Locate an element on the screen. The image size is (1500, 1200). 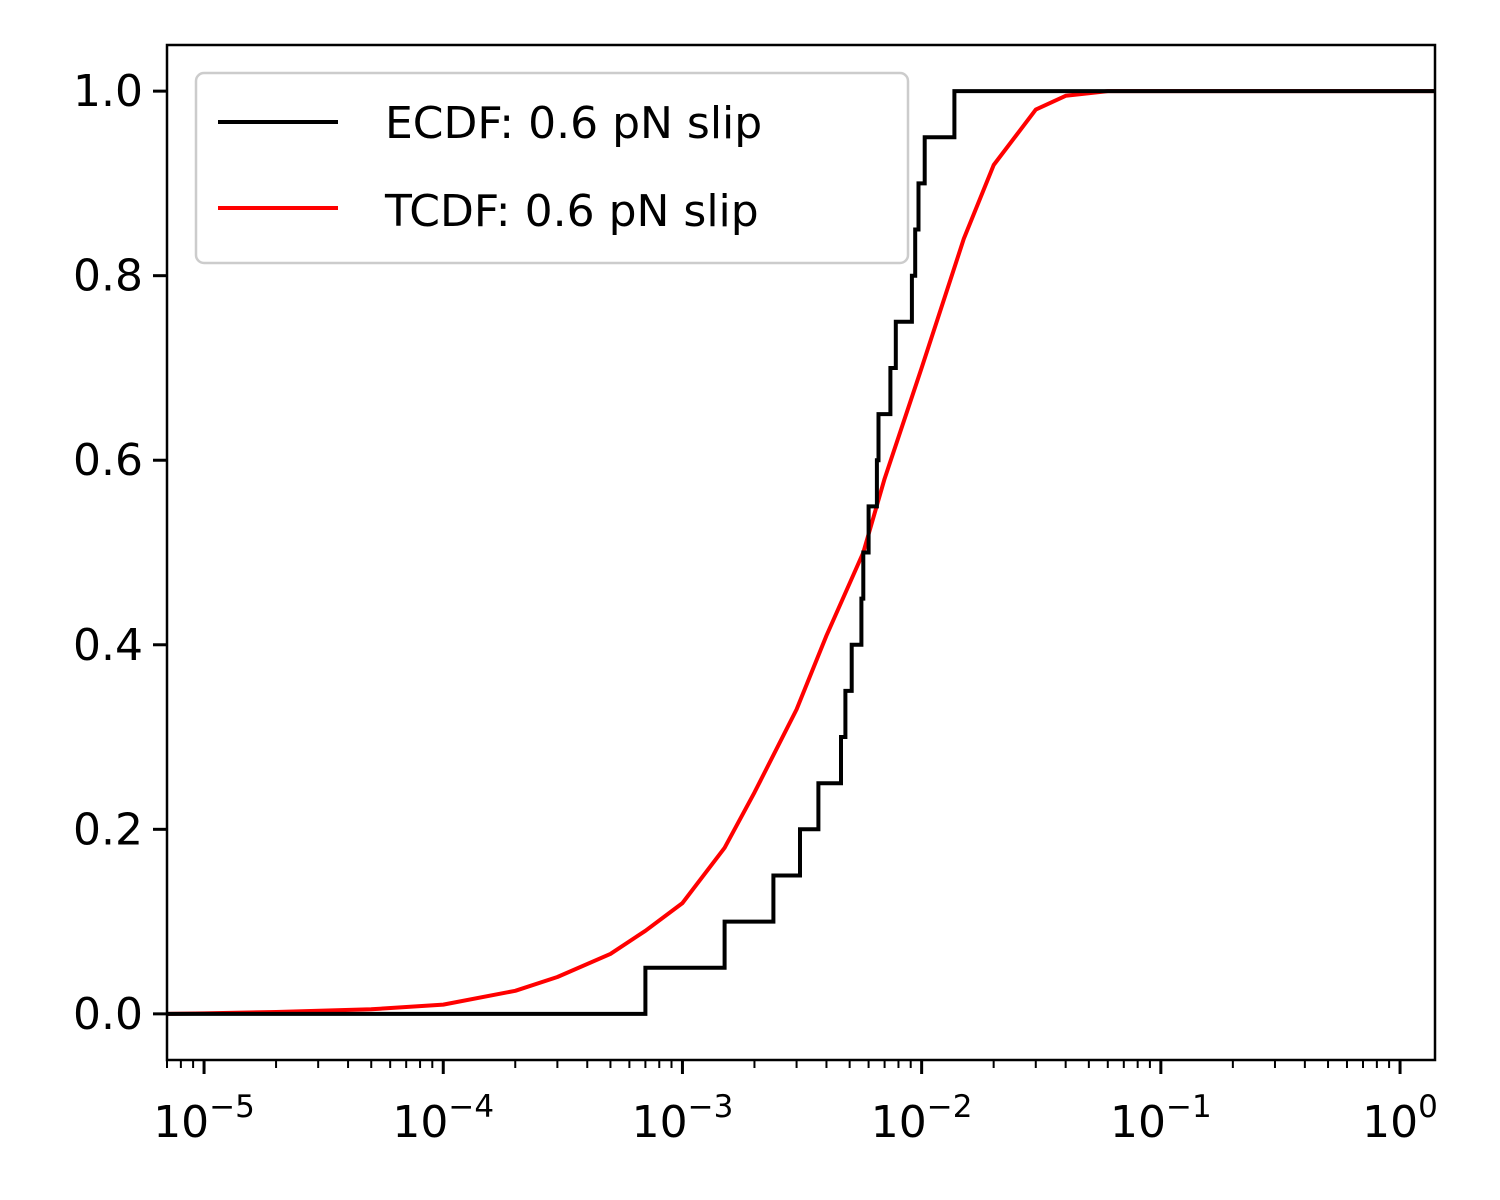
x-tick-label: 10⁻¹ is located at coordinates (1161, 1118).